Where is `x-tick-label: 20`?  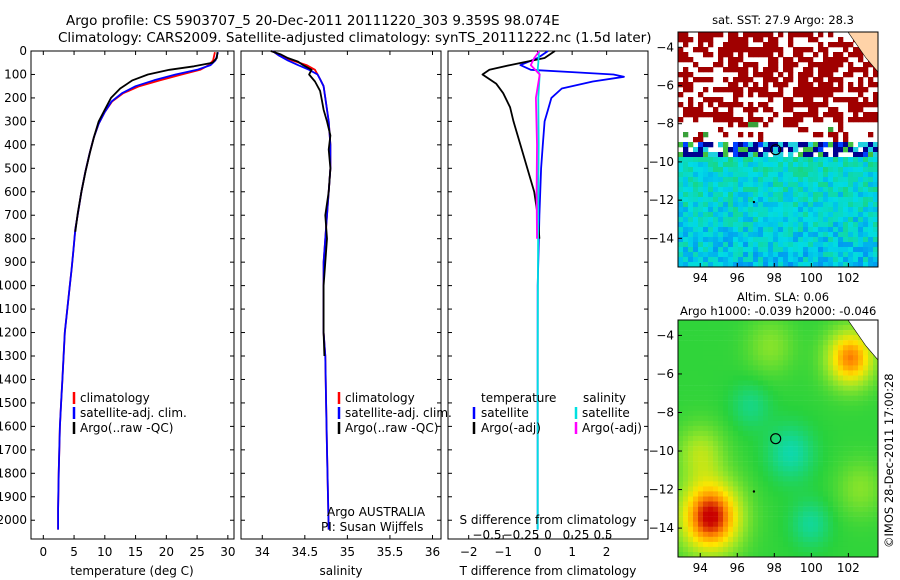
x-tick-label: 20 is located at coordinates (166, 552).